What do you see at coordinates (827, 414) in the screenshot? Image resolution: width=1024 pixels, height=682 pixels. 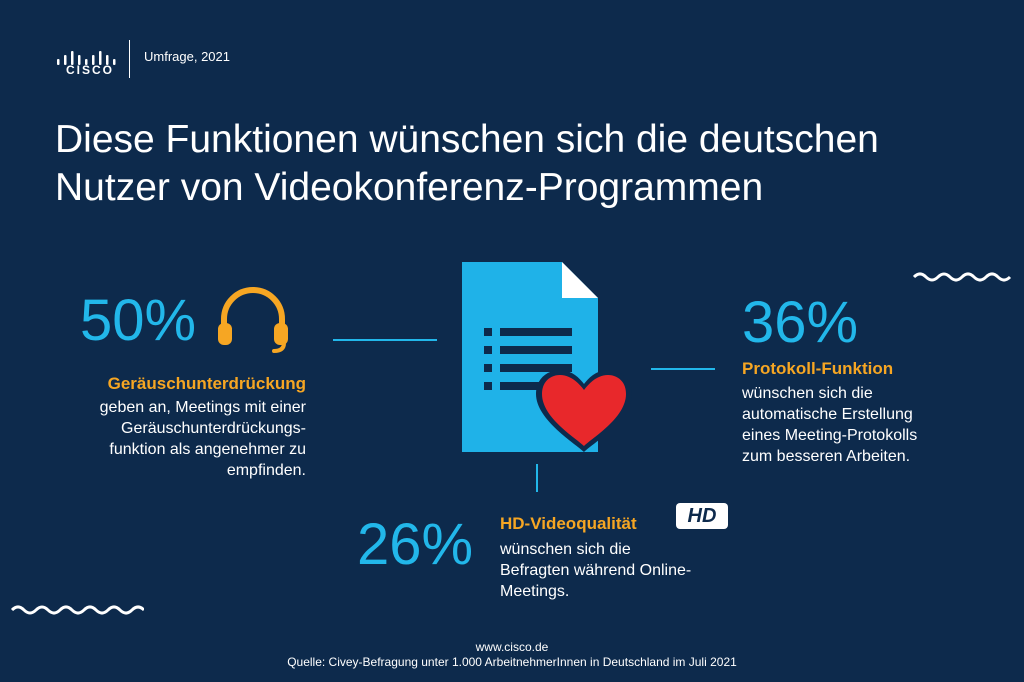 I see `stat-protocol-description-line: automatische Erstellung` at bounding box center [827, 414].